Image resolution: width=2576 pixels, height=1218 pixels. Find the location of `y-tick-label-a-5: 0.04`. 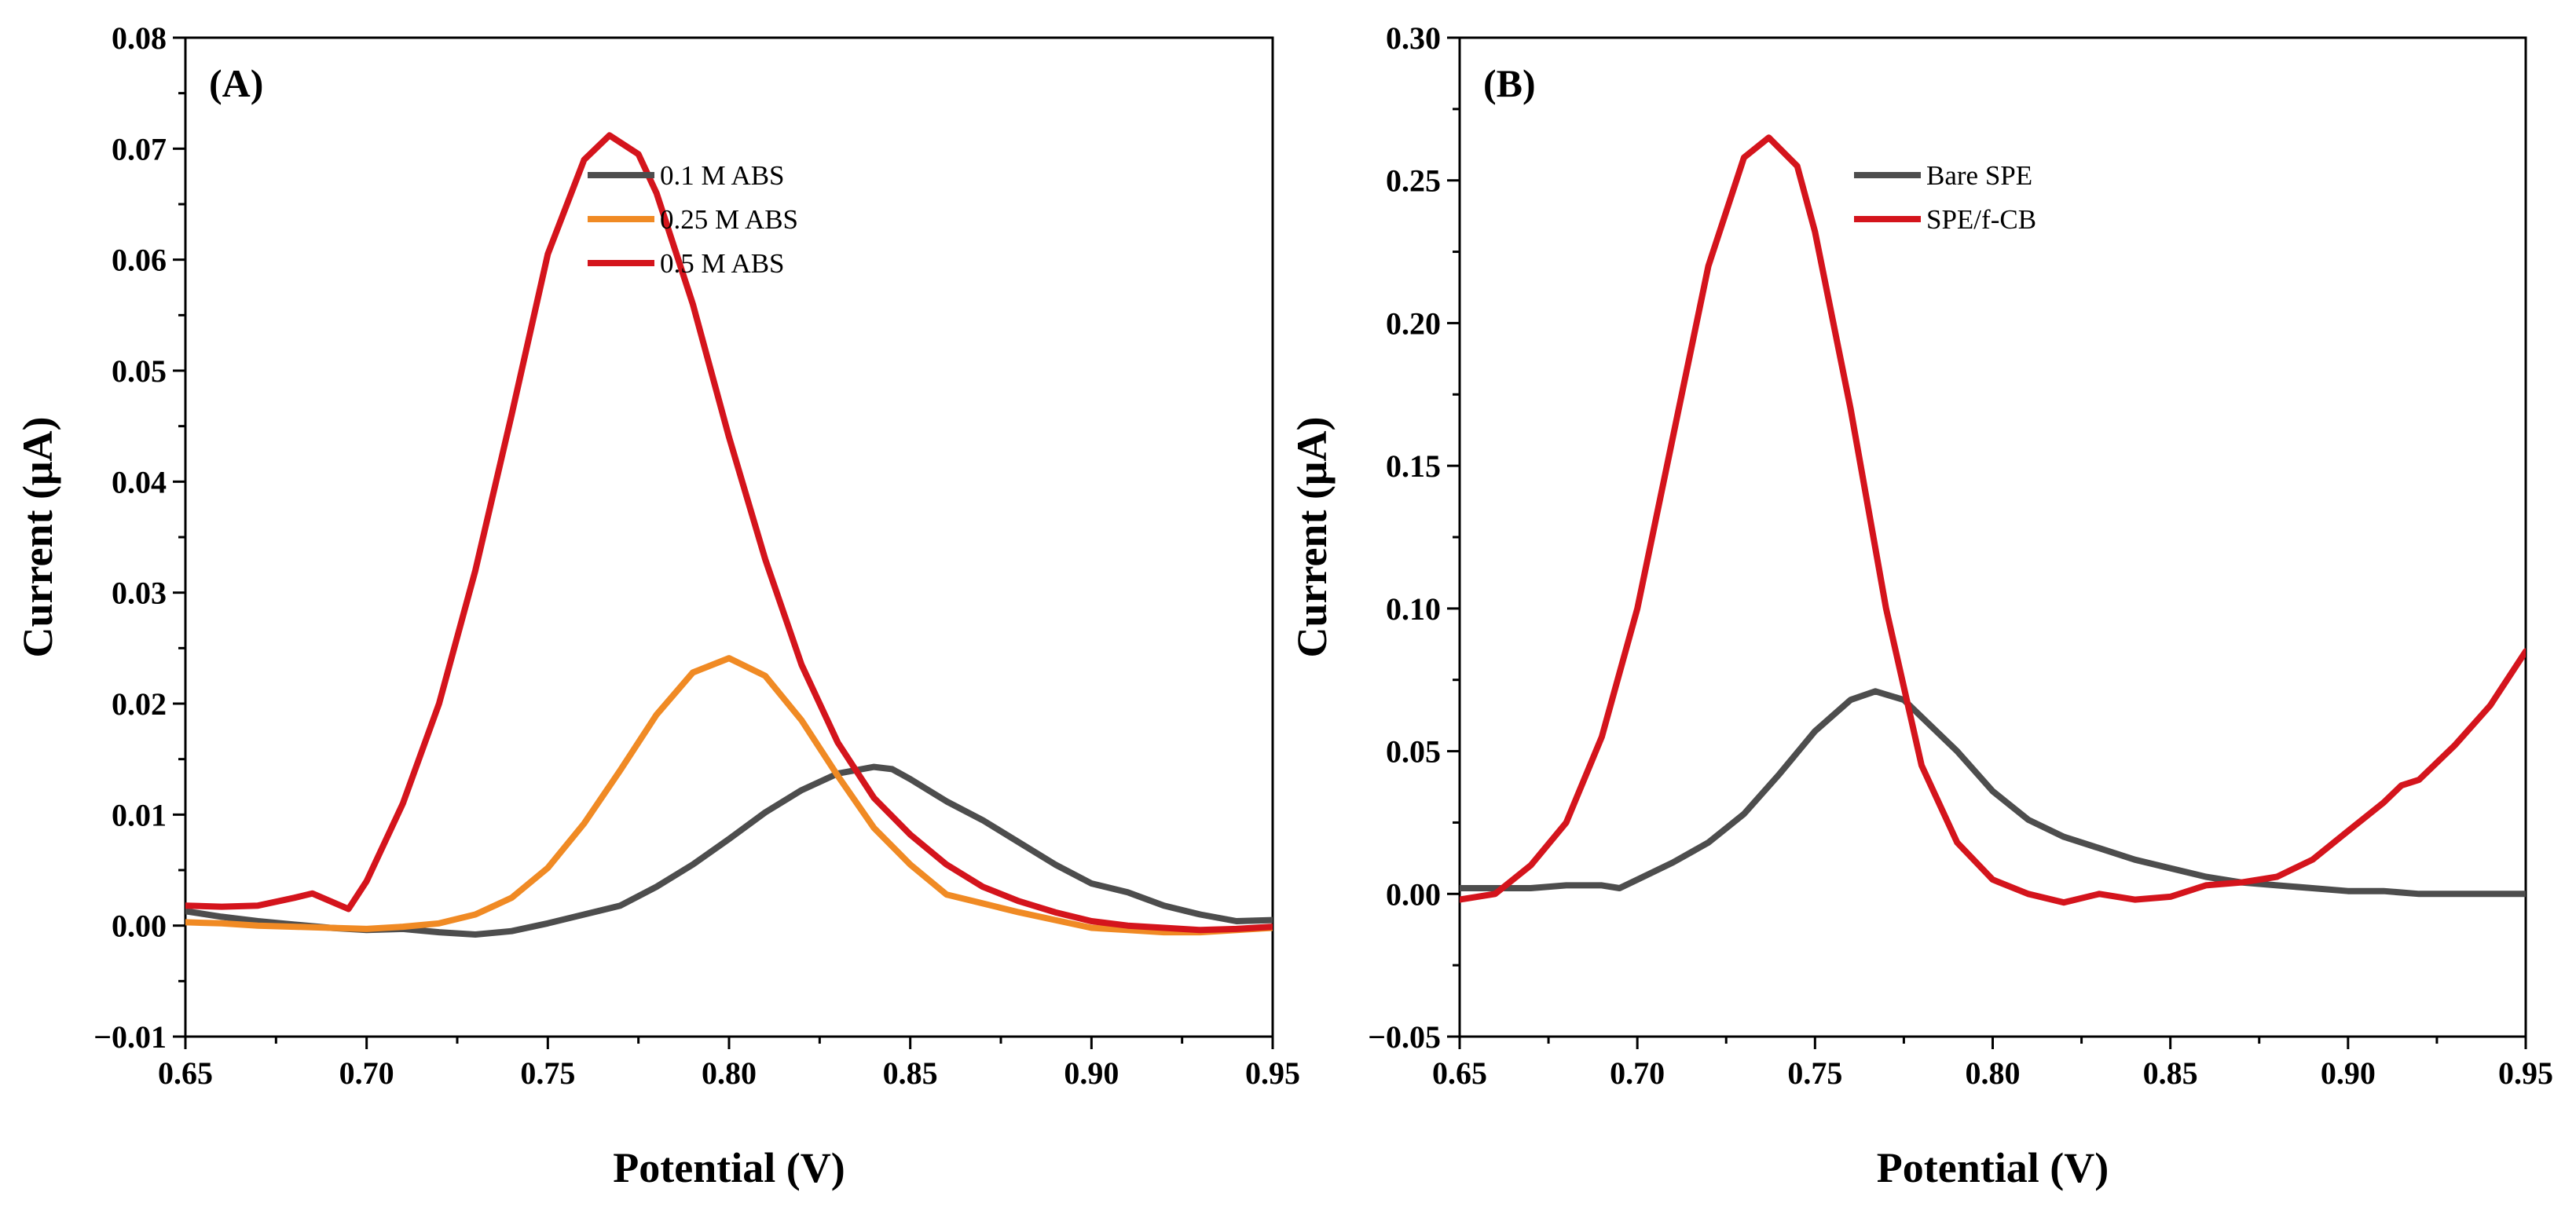

y-tick-label-a-5: 0.04 is located at coordinates (139, 481).